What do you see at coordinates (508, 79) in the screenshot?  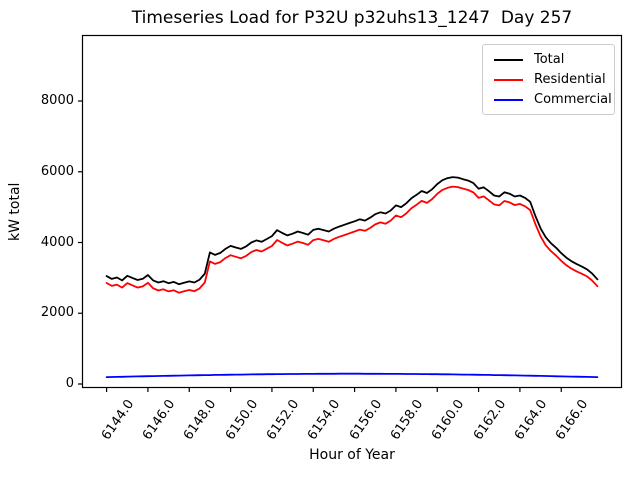 I see `legend-swatch-residential` at bounding box center [508, 79].